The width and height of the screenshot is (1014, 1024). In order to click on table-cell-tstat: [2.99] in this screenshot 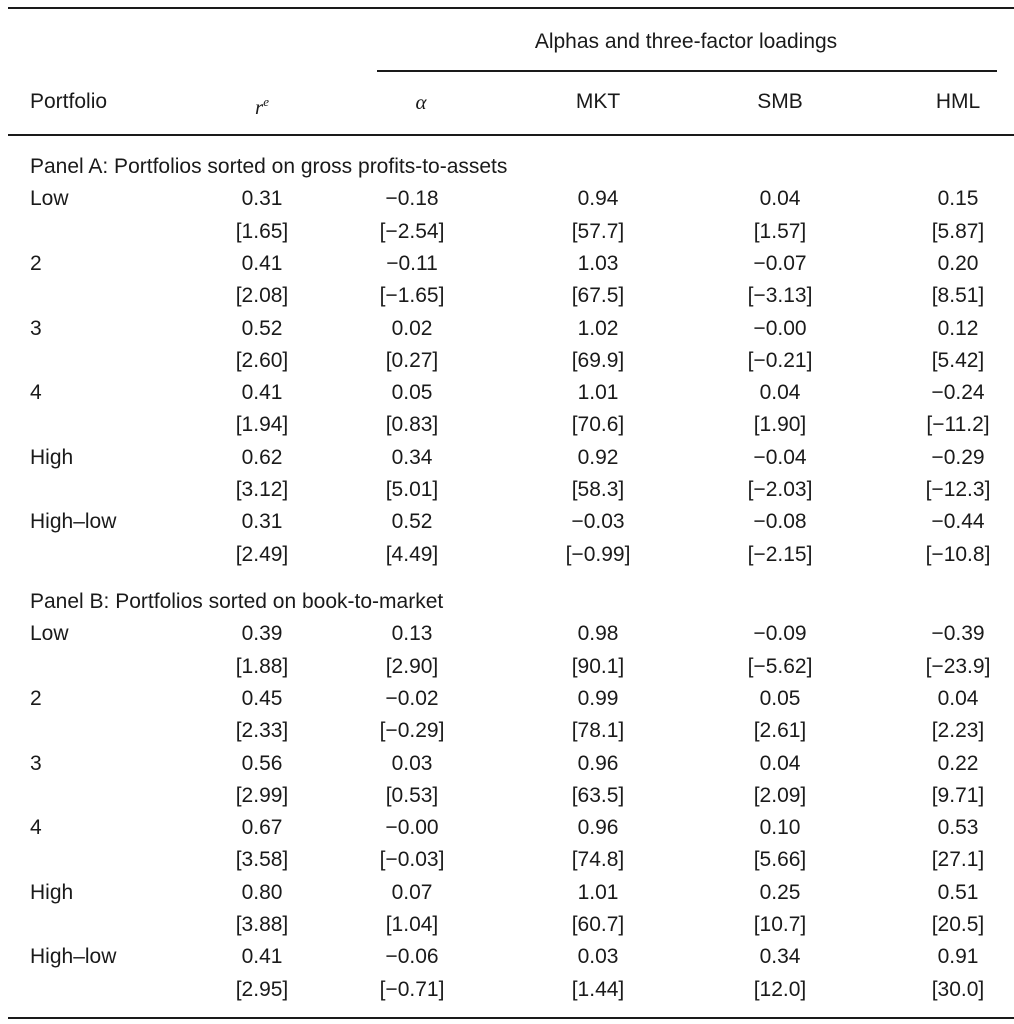, I will do `click(262, 795)`.